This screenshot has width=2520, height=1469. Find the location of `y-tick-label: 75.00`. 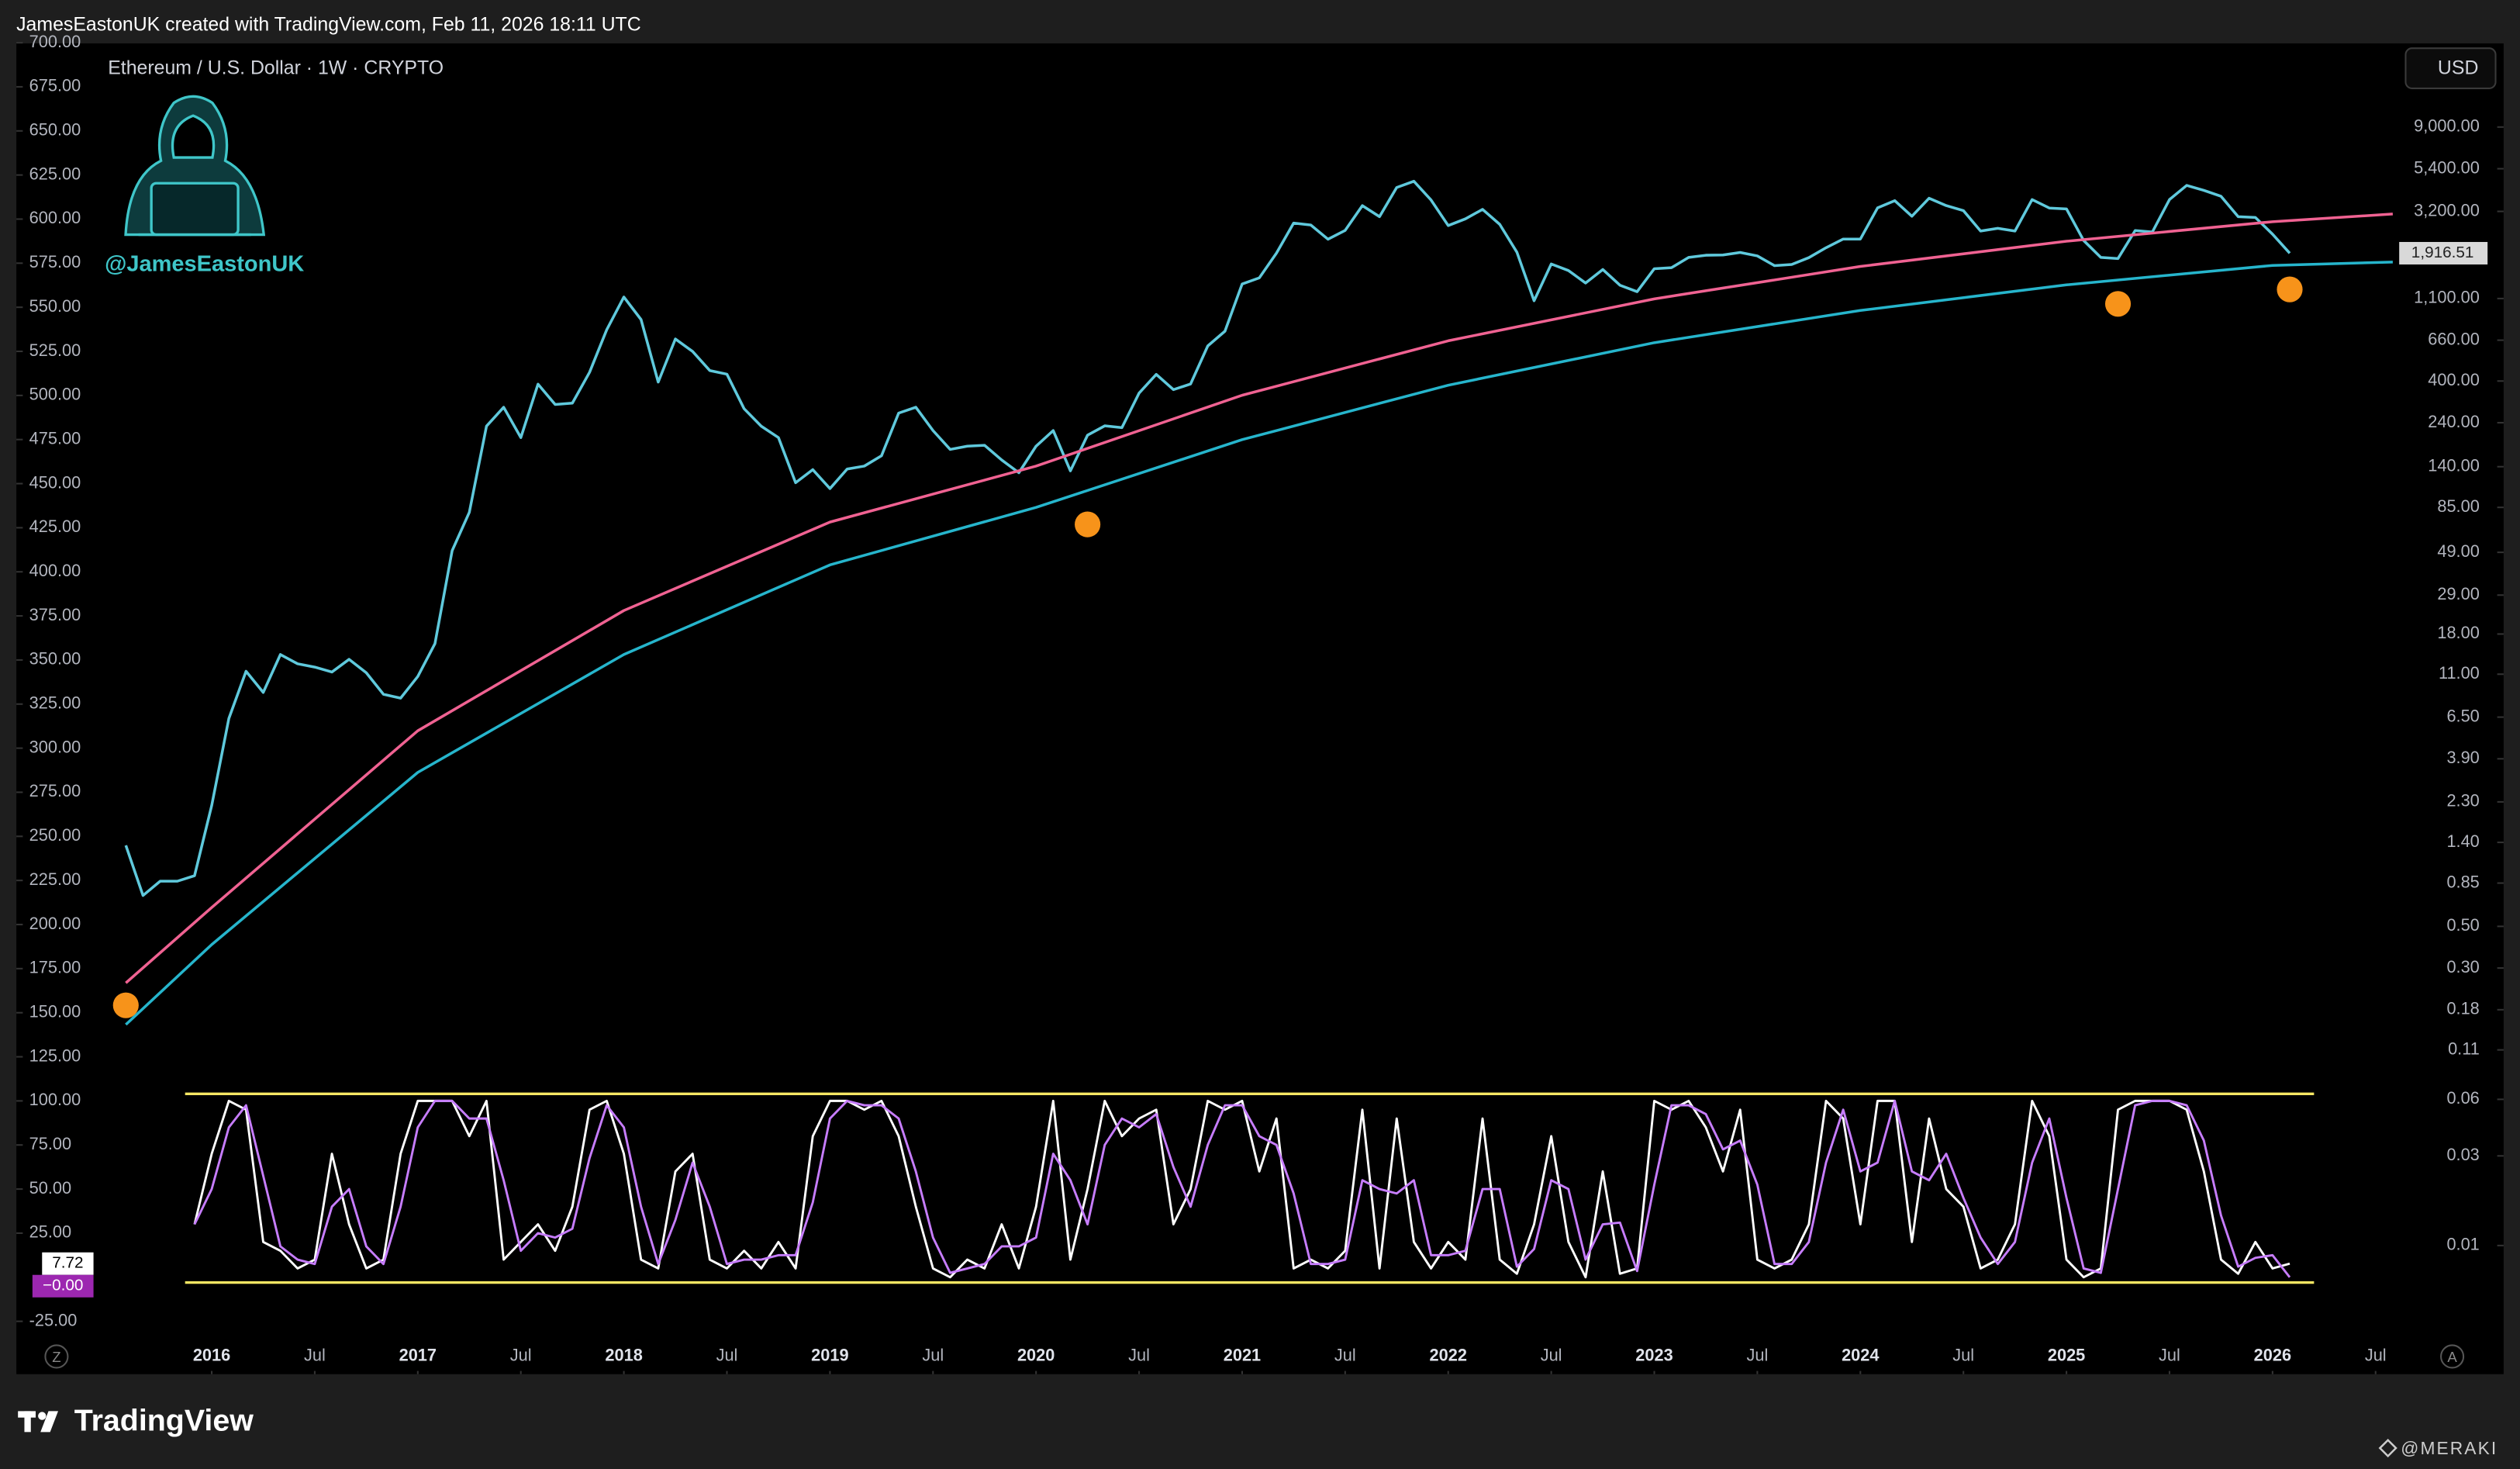

y-tick-label: 75.00 is located at coordinates (50, 1143).